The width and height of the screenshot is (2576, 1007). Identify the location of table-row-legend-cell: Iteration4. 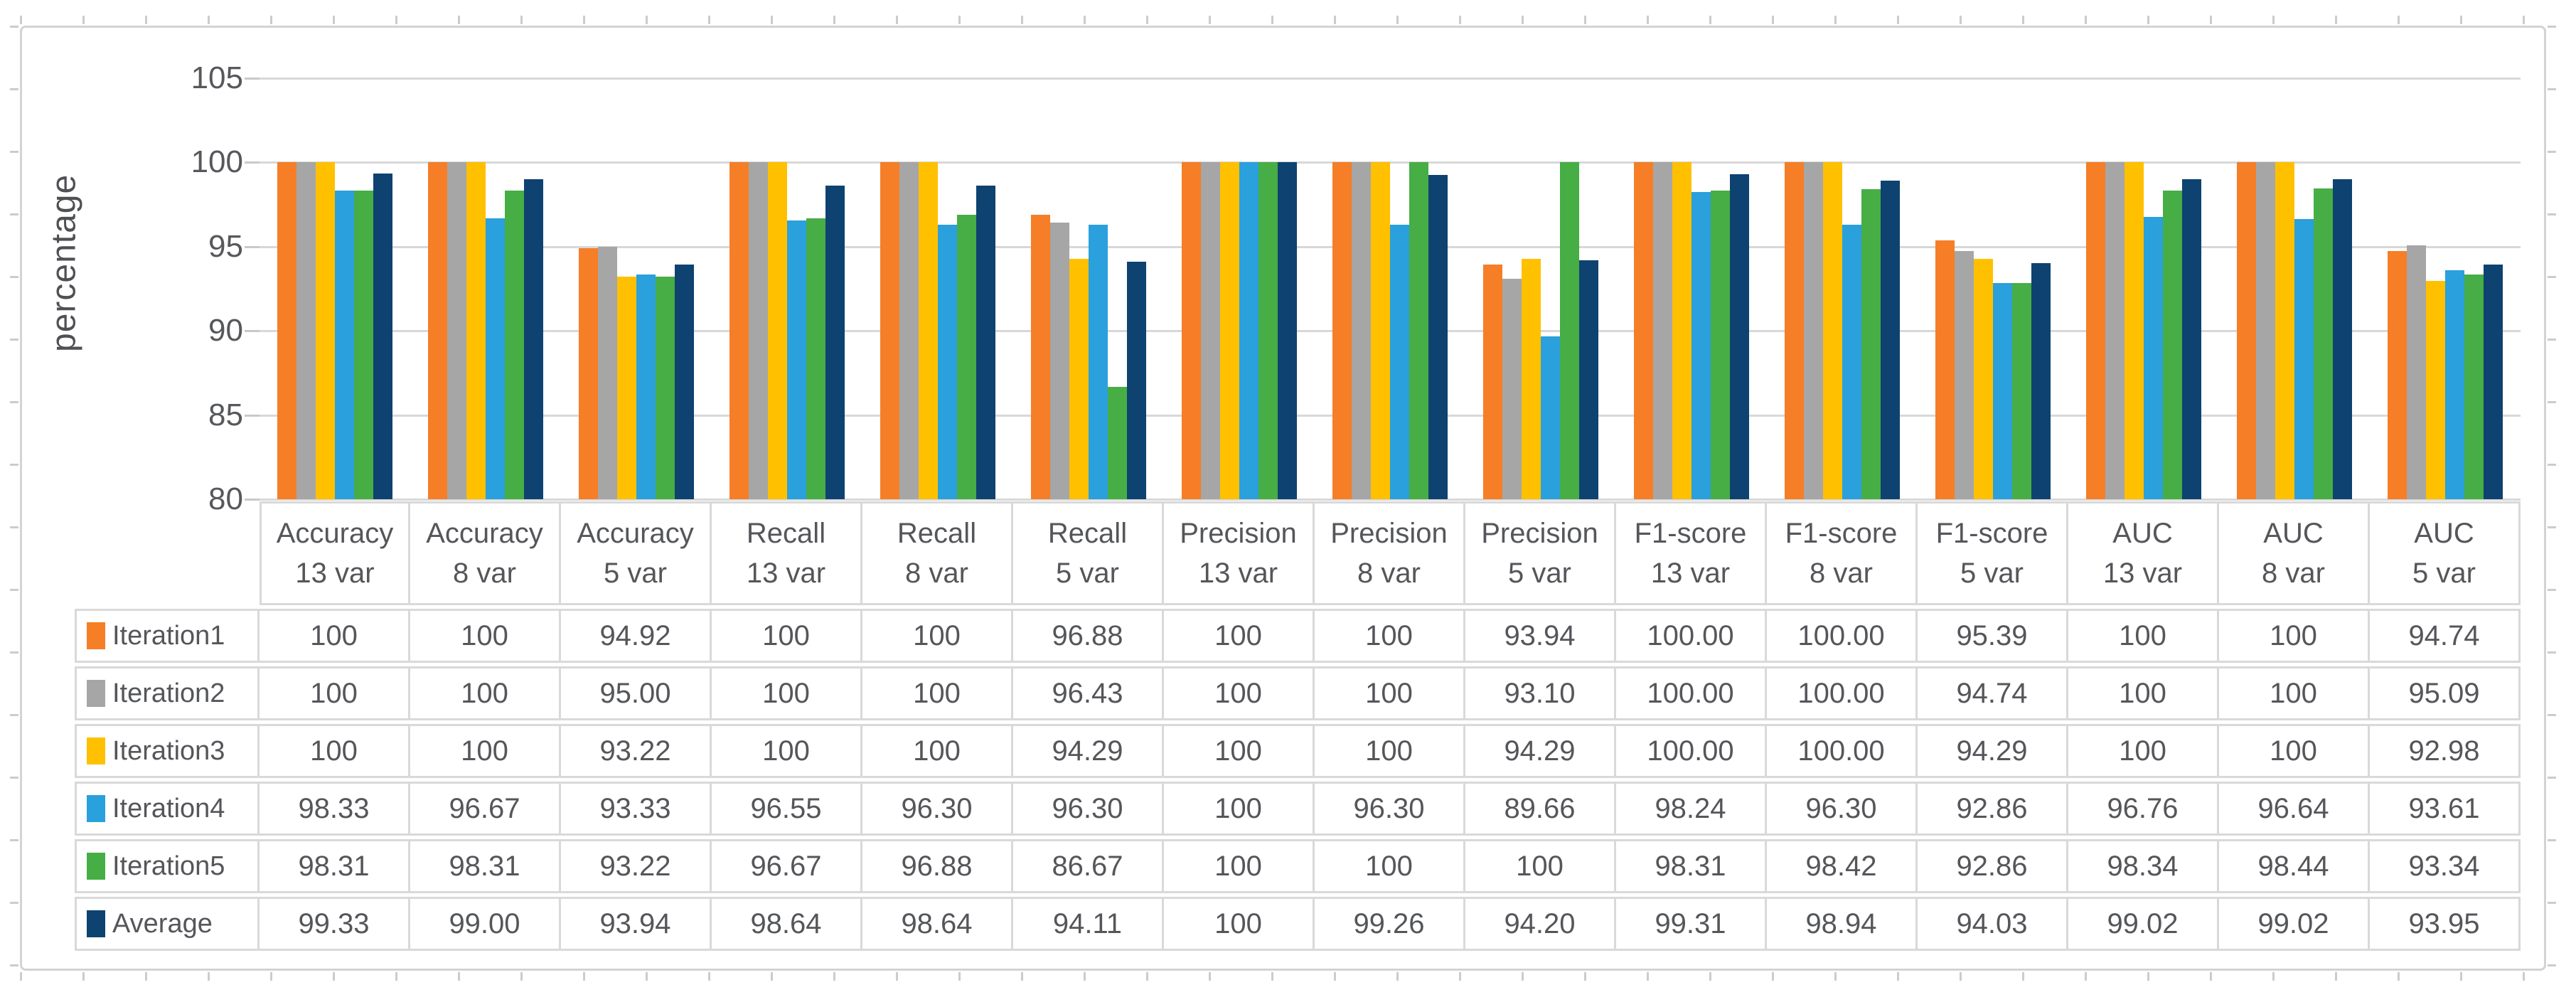
(167, 809).